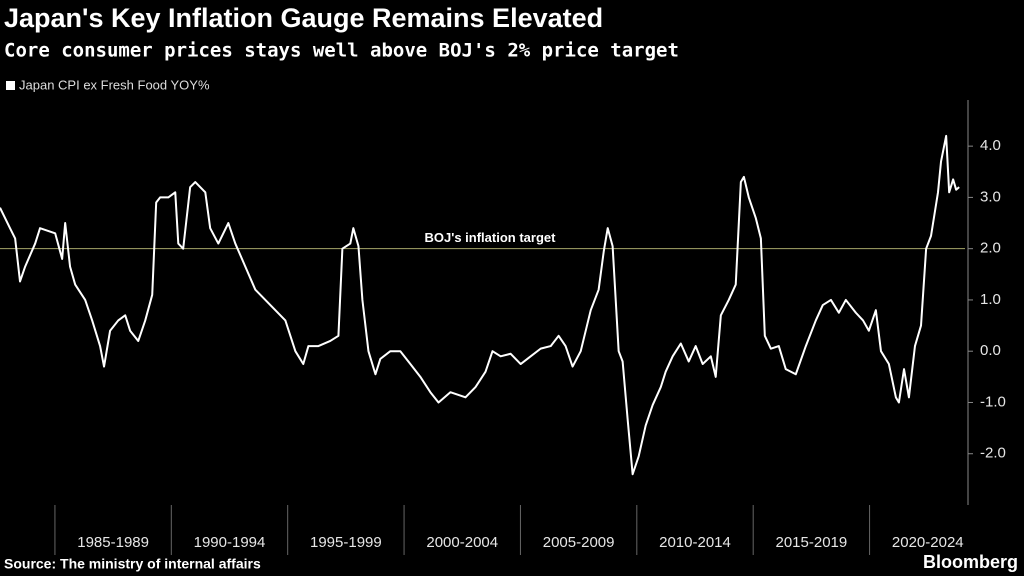  Describe the element at coordinates (990, 196) in the screenshot. I see `y-tick-label: 3.0` at that location.